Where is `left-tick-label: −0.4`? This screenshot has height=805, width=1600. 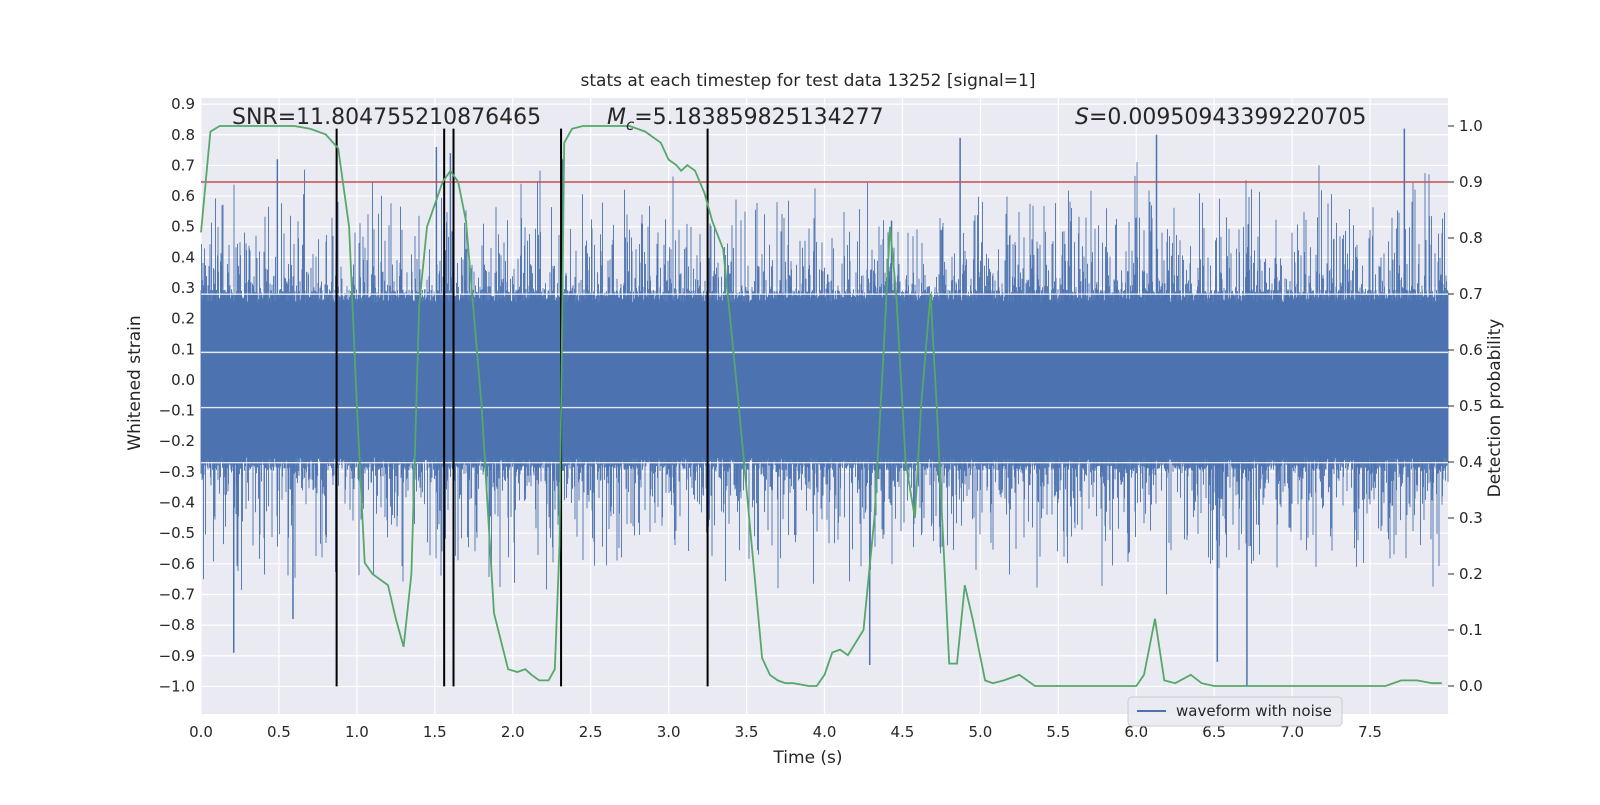 left-tick-label: −0.4 is located at coordinates (177, 503).